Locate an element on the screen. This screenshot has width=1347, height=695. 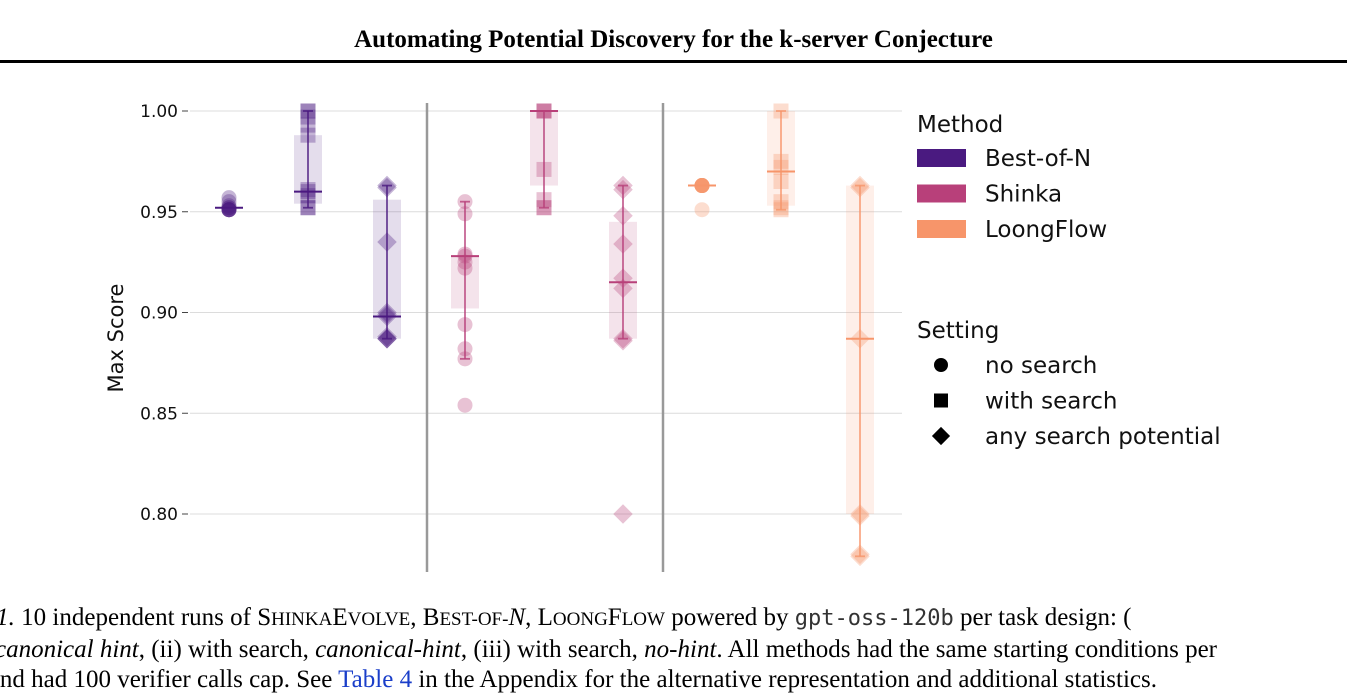
caption-text: N is located at coordinates (517, 617).